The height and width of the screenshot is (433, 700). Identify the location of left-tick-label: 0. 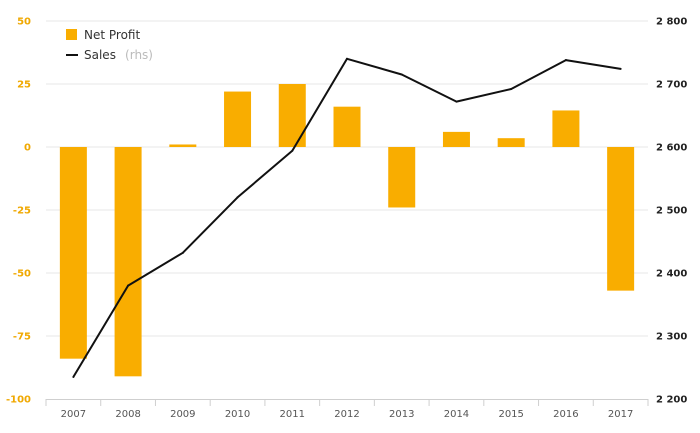
(27, 148).